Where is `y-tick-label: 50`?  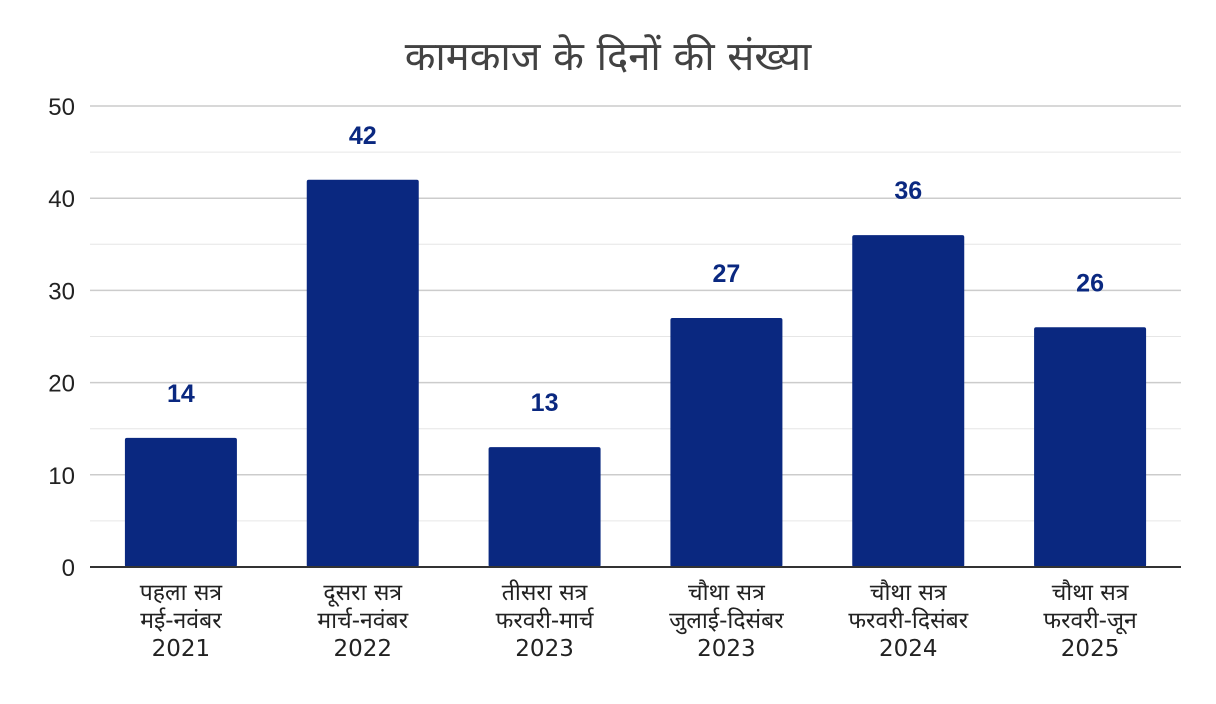 y-tick-label: 50 is located at coordinates (61, 107).